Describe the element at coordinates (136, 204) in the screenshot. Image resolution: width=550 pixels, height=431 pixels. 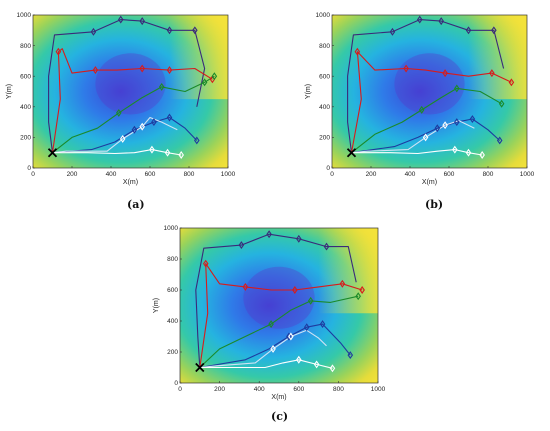
I see `caption-a: (a)` at that location.